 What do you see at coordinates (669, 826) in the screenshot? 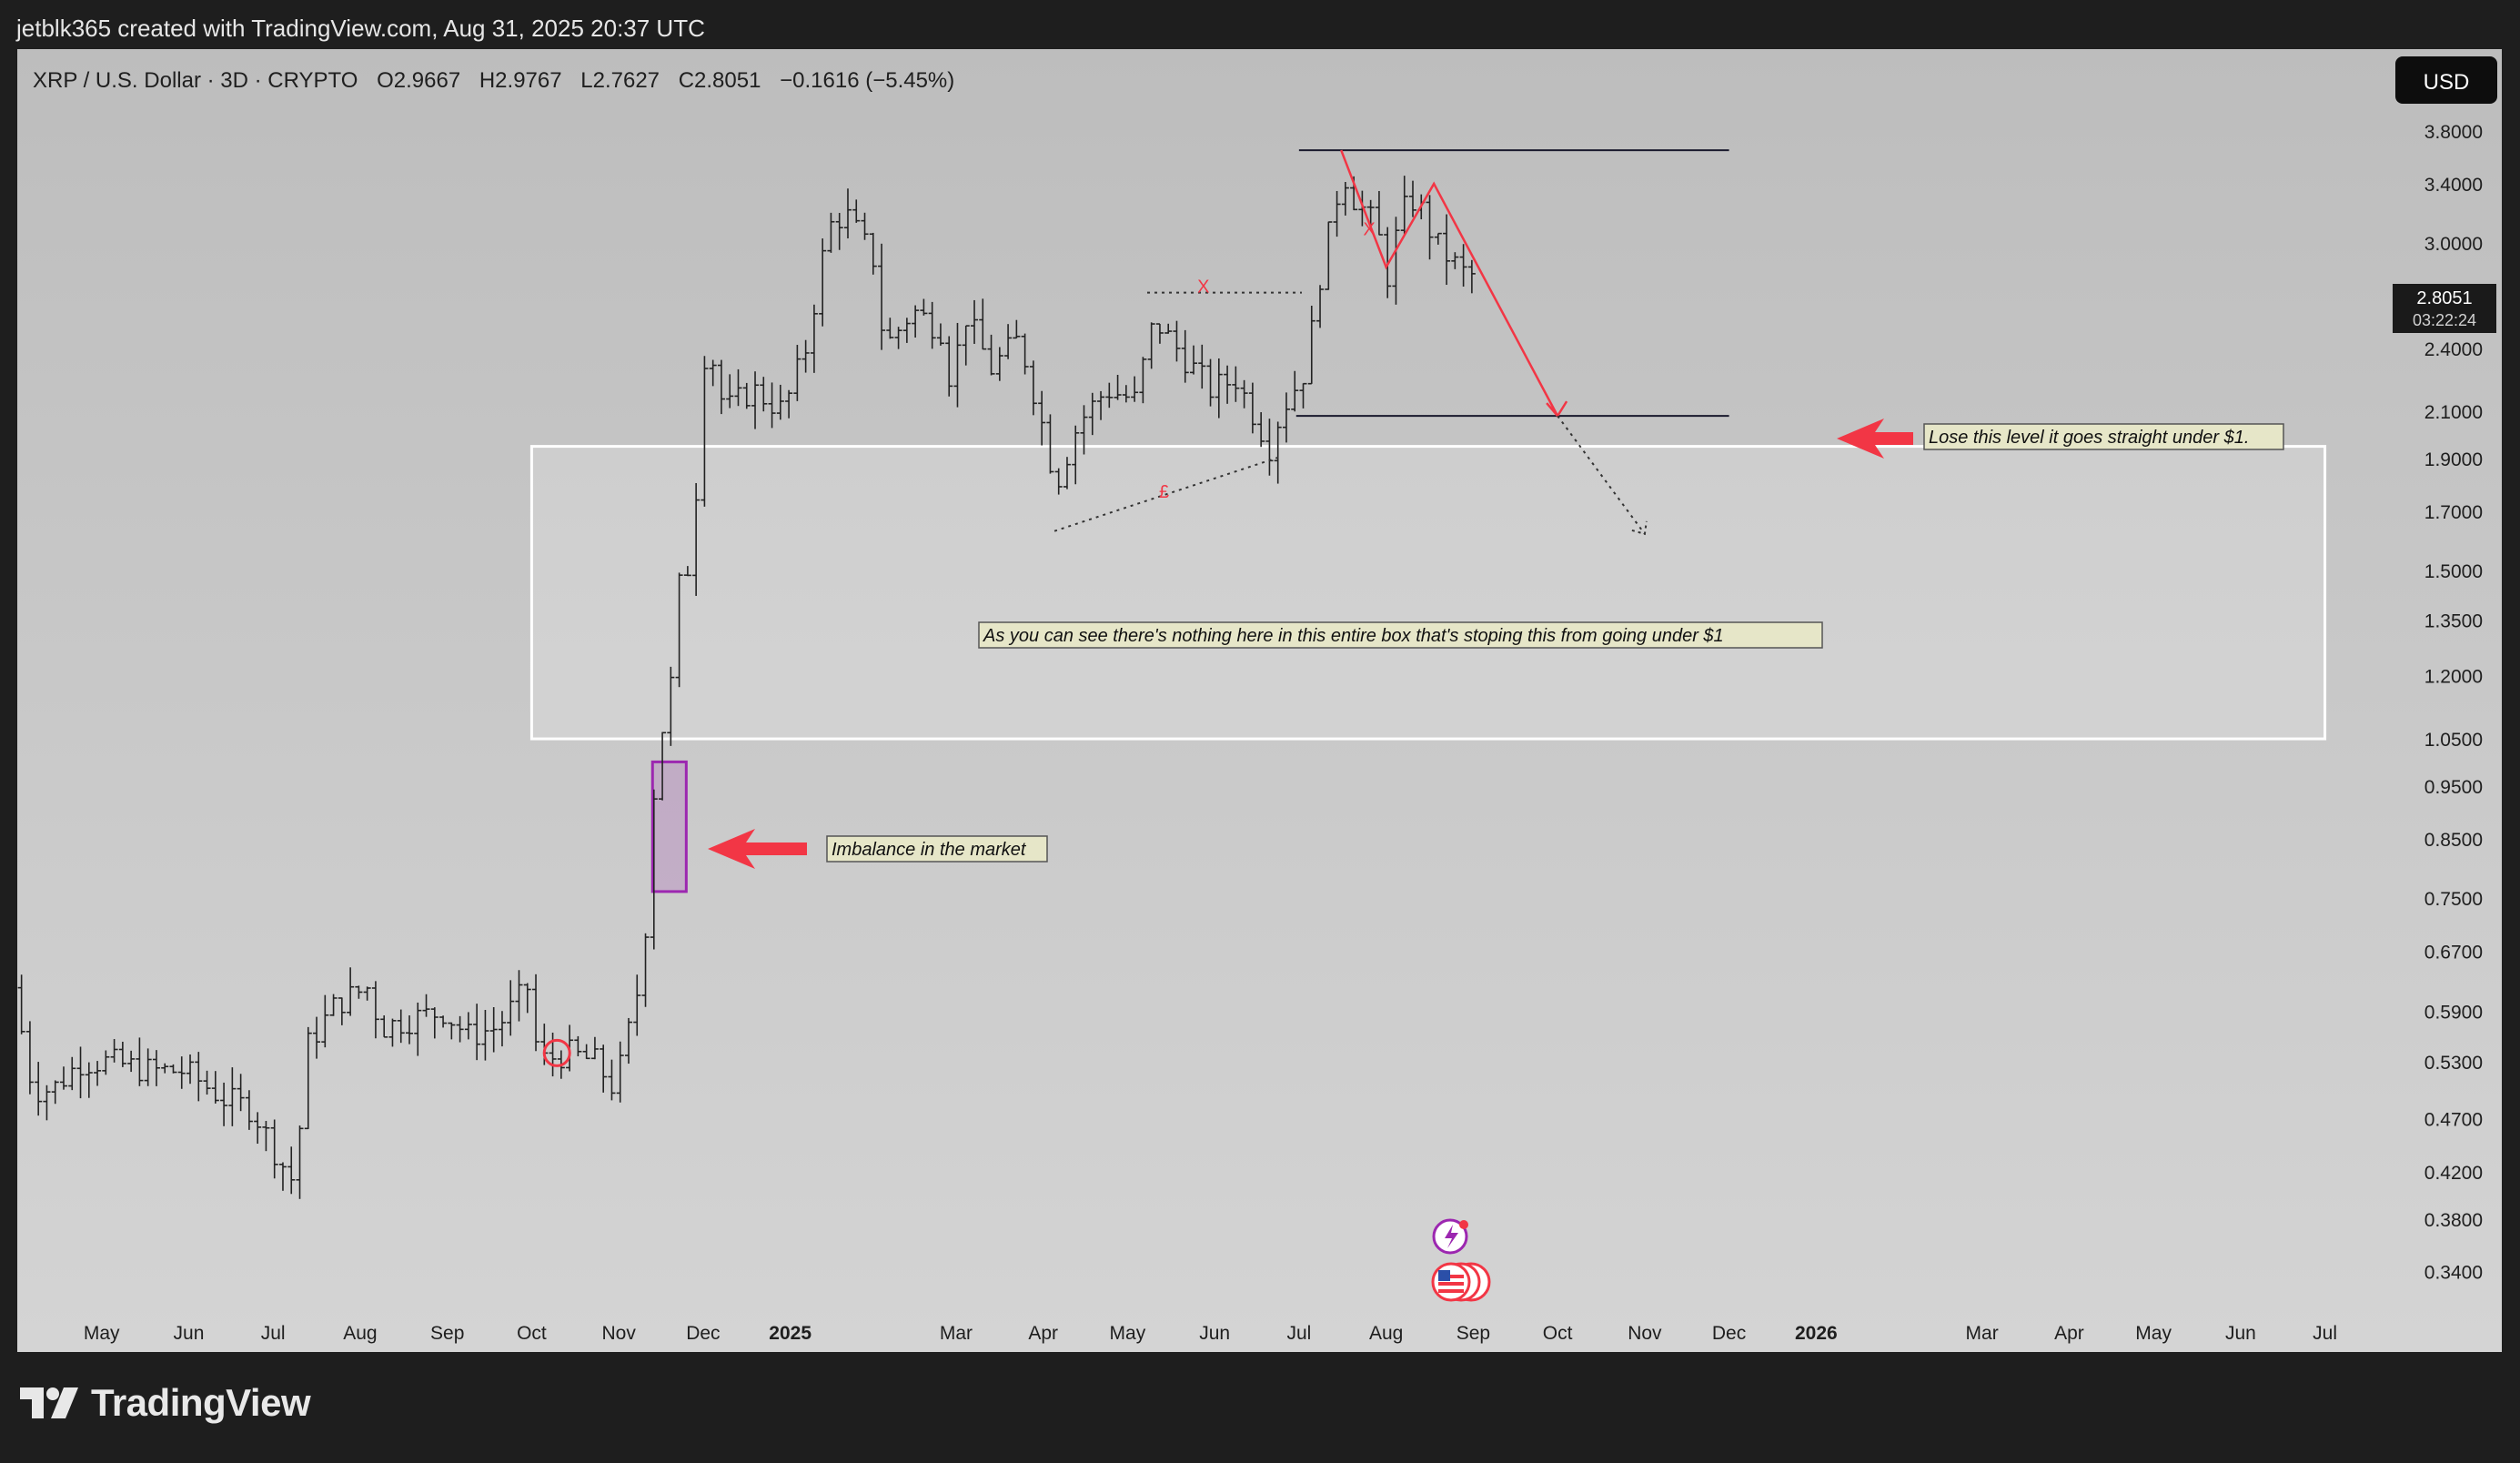
I see `imbalance-zone` at bounding box center [669, 826].